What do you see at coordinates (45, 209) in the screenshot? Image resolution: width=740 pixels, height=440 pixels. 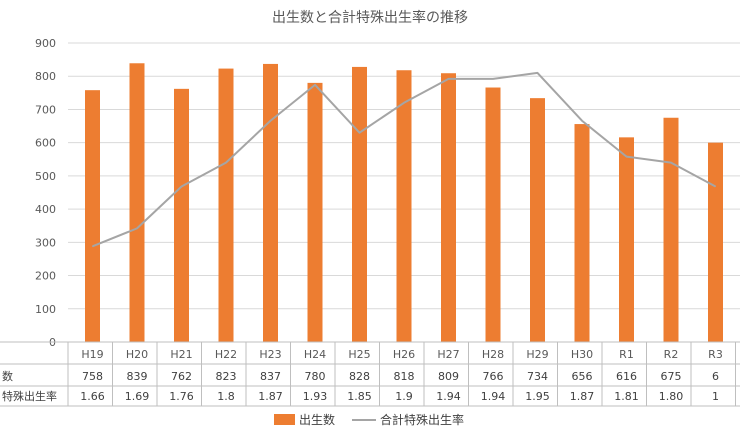 I see `y-tick-label: 400` at bounding box center [45, 209].